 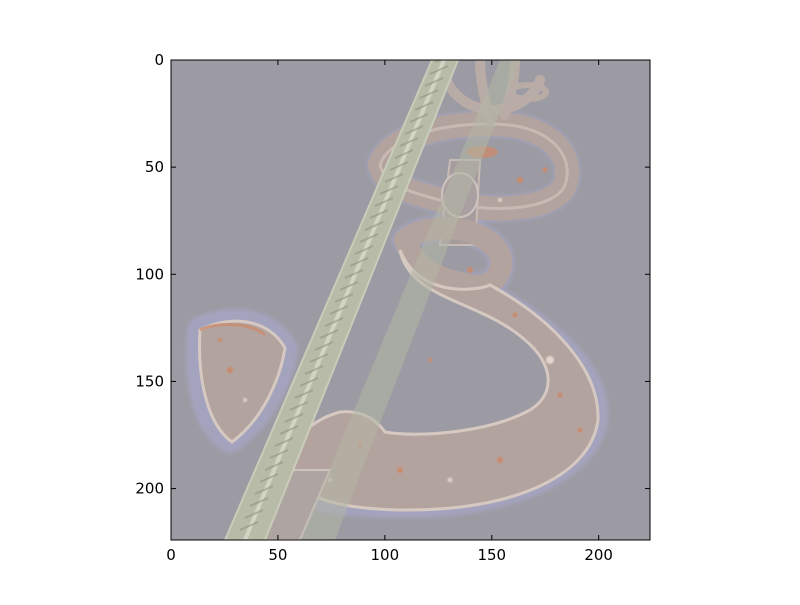 What do you see at coordinates (154, 167) in the screenshot?
I see `y-tick-label: 50` at bounding box center [154, 167].